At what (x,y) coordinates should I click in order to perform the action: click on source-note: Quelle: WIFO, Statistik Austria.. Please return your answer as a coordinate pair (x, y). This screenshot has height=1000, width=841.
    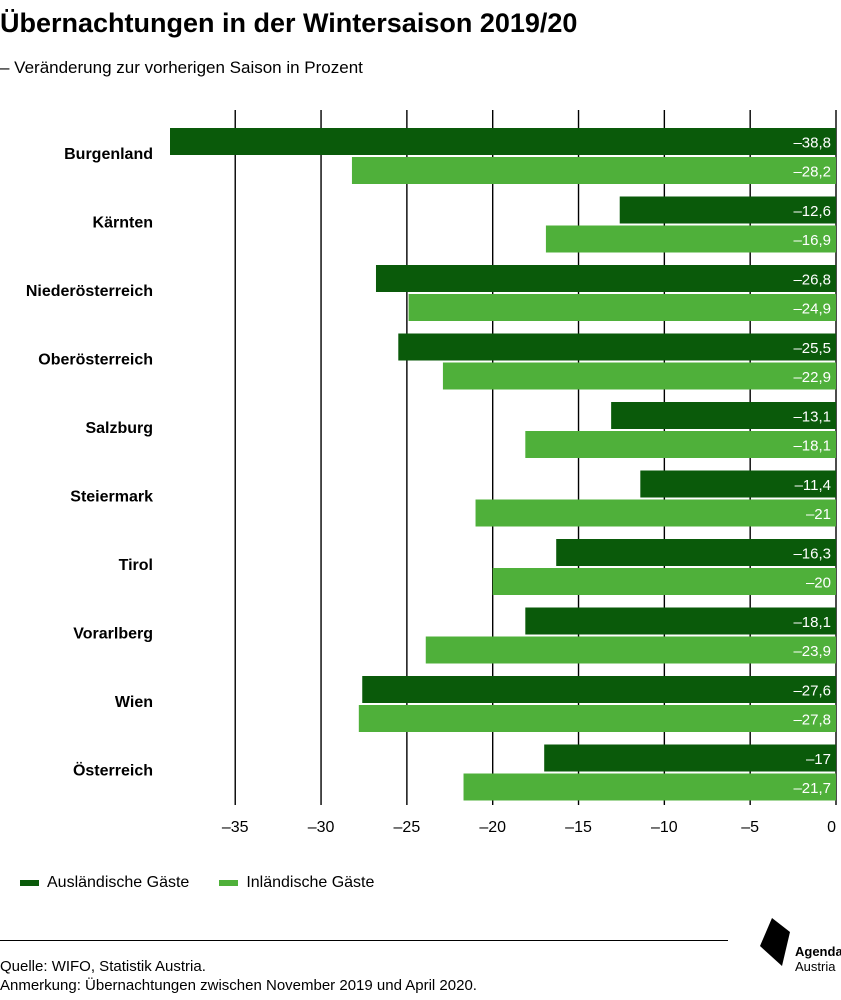
    Looking at the image, I should click on (103, 966).